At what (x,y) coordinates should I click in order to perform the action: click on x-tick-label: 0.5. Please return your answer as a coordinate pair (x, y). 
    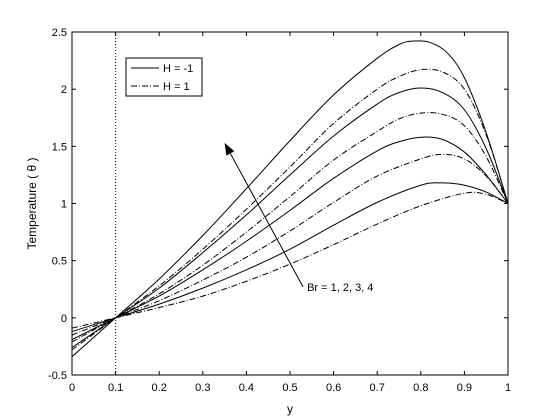
    Looking at the image, I should click on (289, 388).